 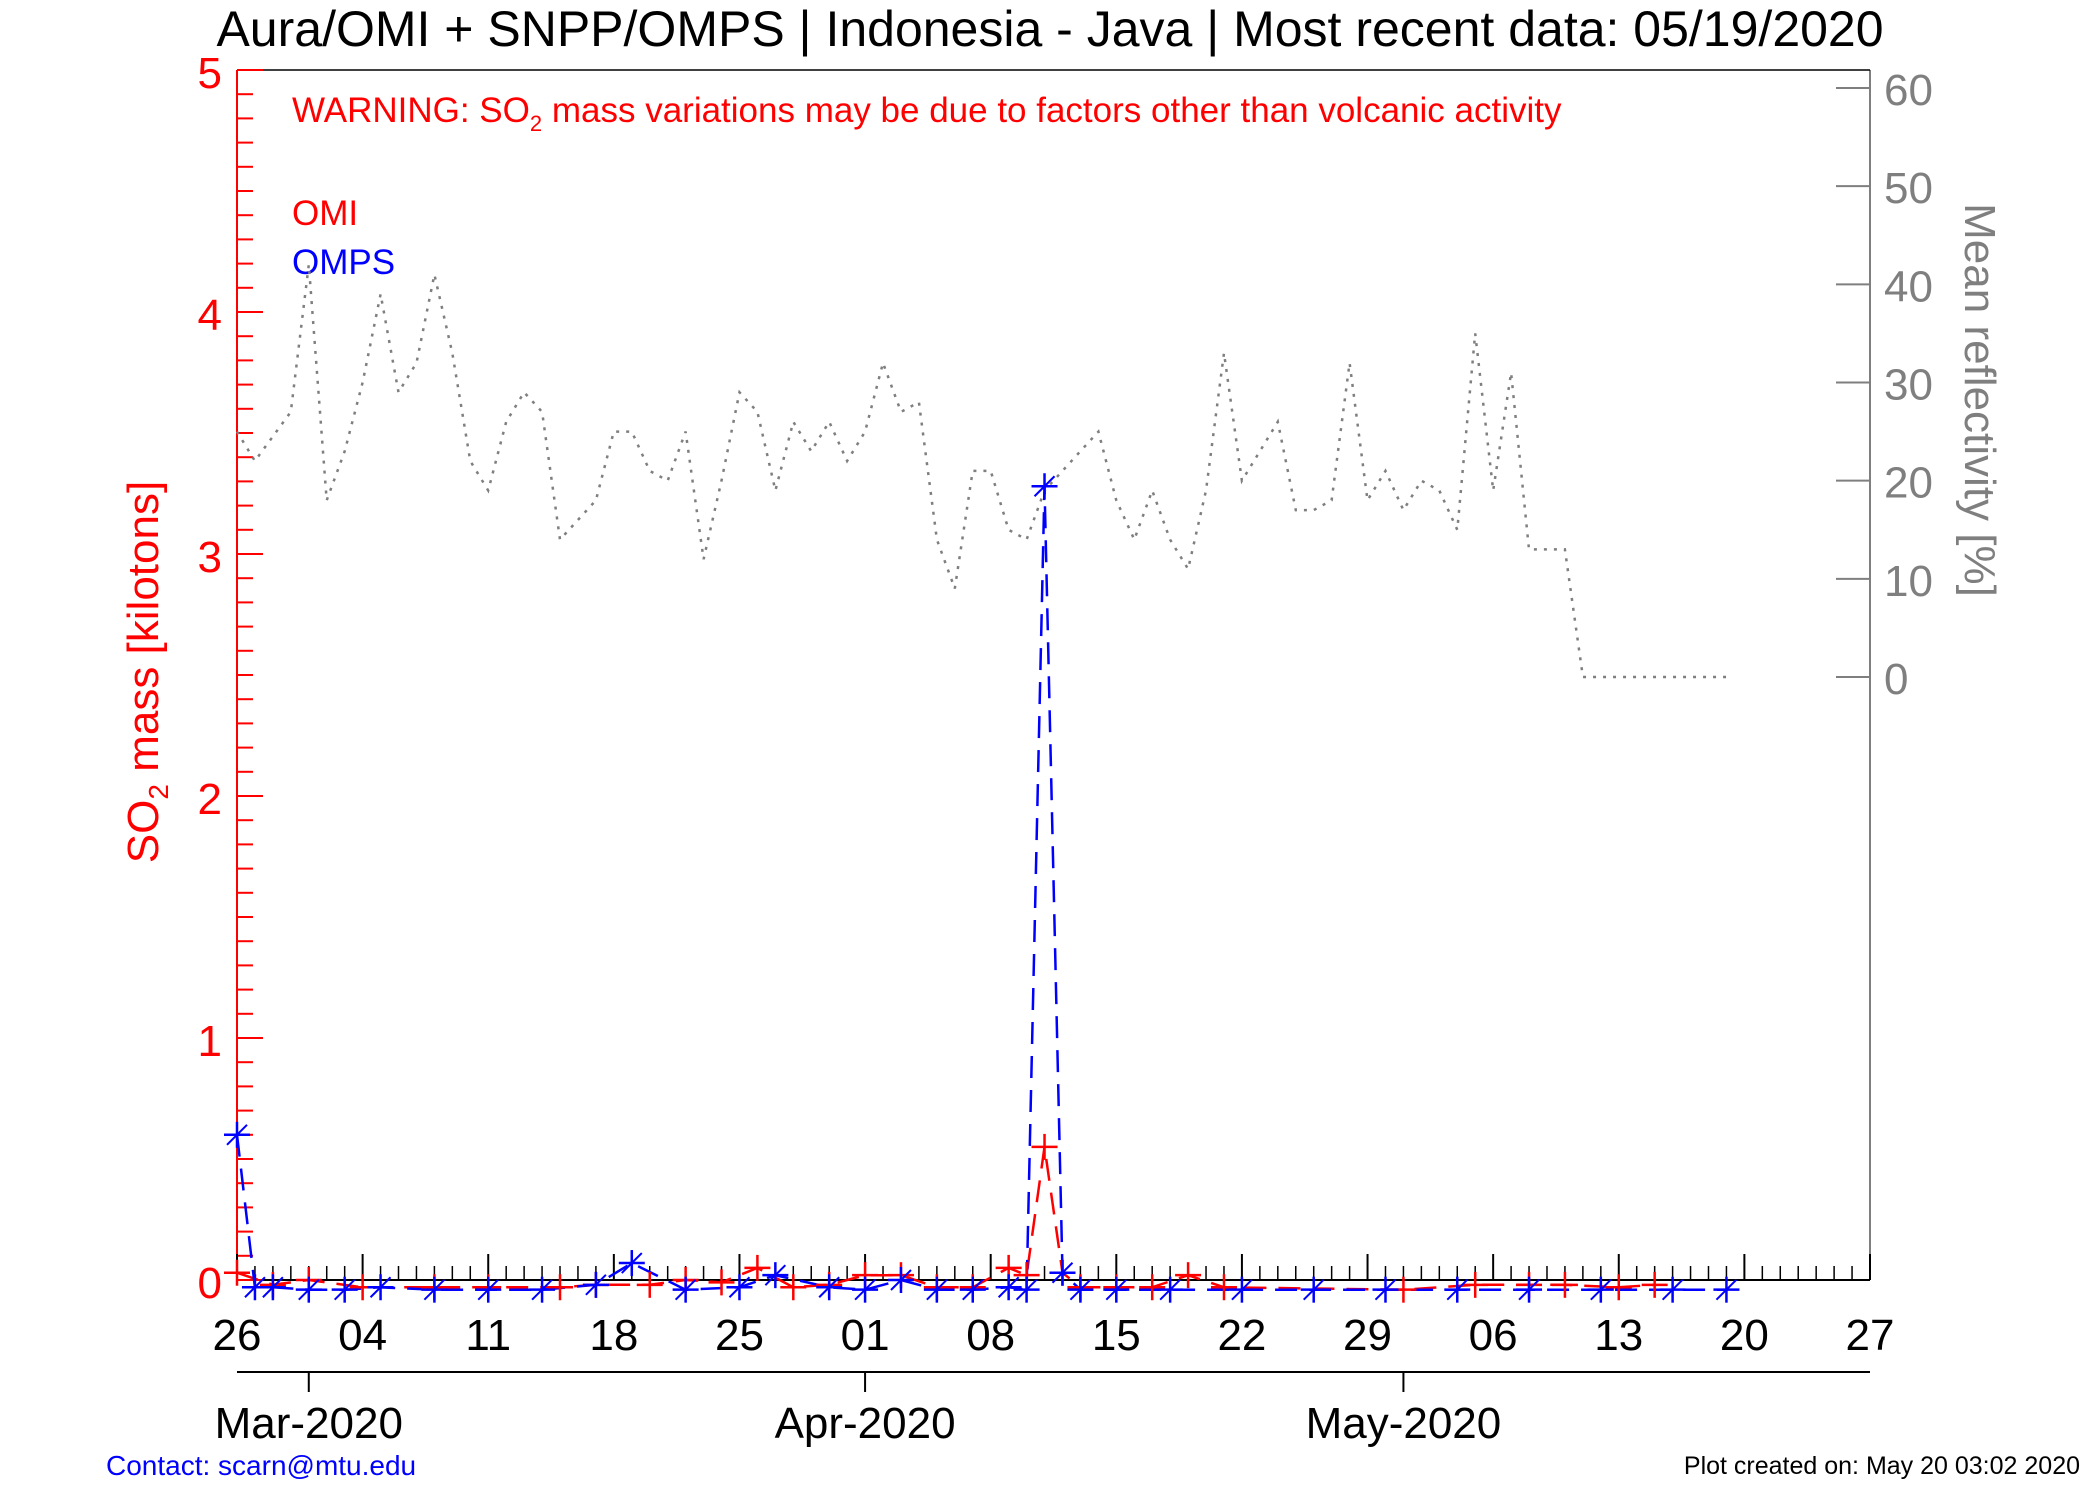 I want to click on x-tick-label: 13, so click(x=1618, y=1335).